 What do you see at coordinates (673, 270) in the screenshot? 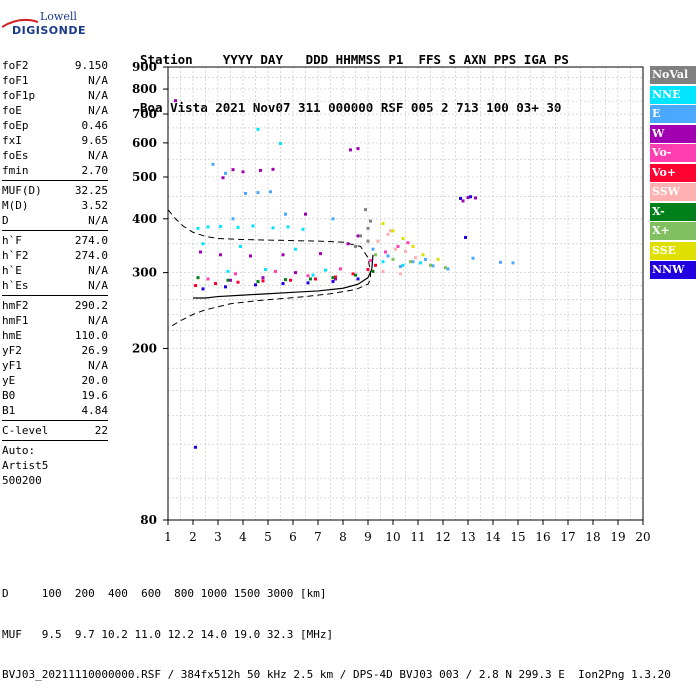
I see `legend-item-nnw: NNW` at bounding box center [673, 270].